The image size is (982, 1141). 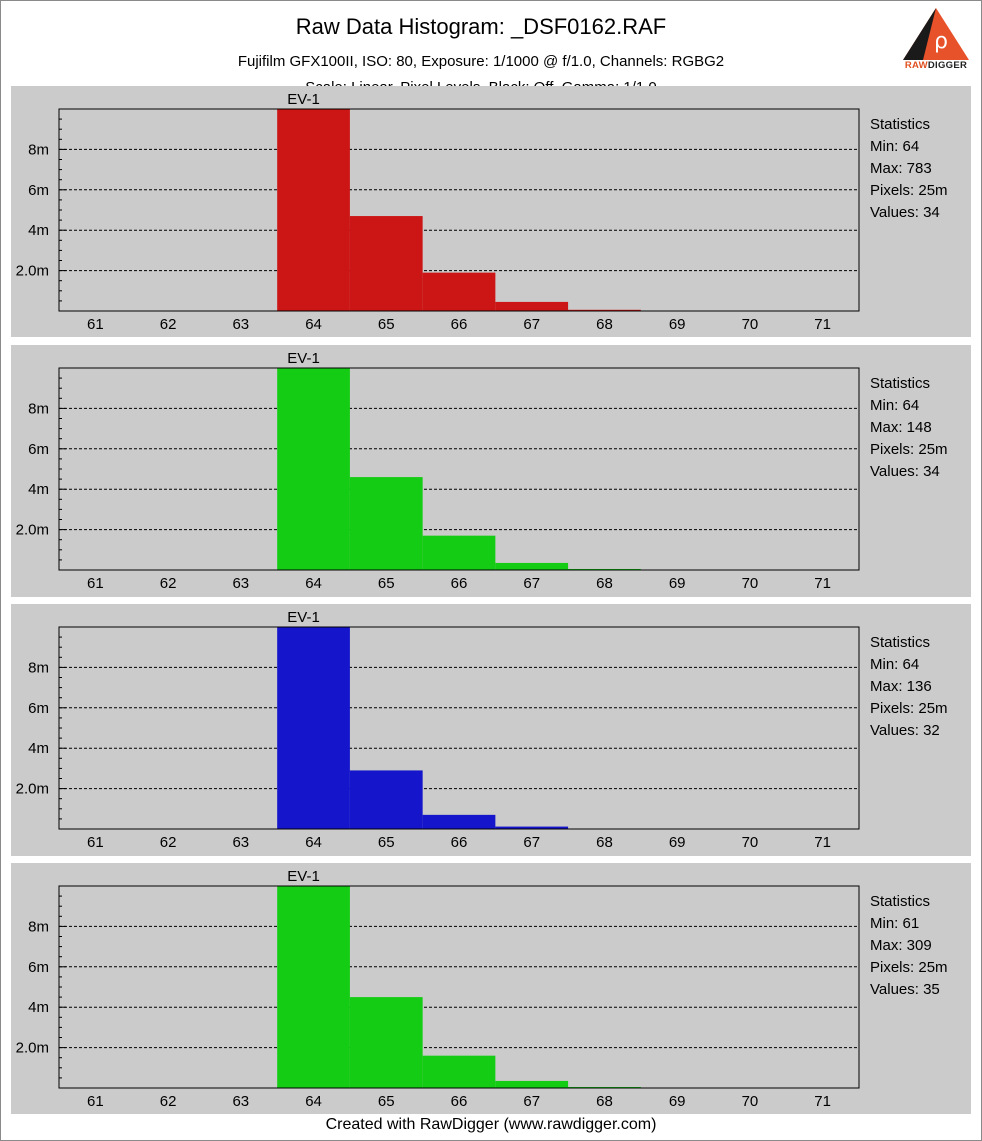 What do you see at coordinates (901, 168) in the screenshot?
I see `stat-max: Max: 783` at bounding box center [901, 168].